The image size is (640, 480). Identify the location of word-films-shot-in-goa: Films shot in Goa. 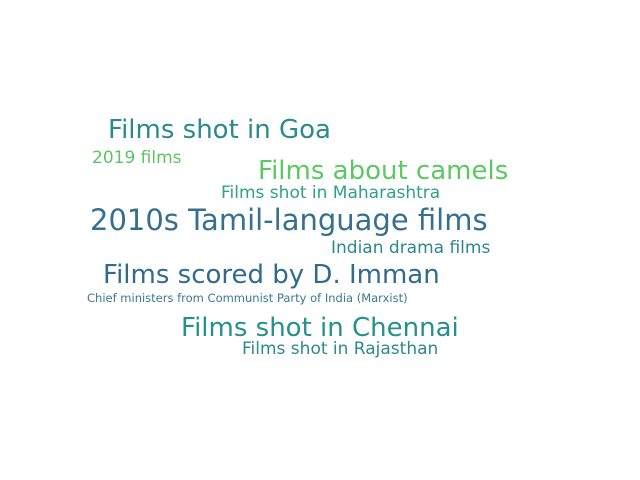
(219, 130).